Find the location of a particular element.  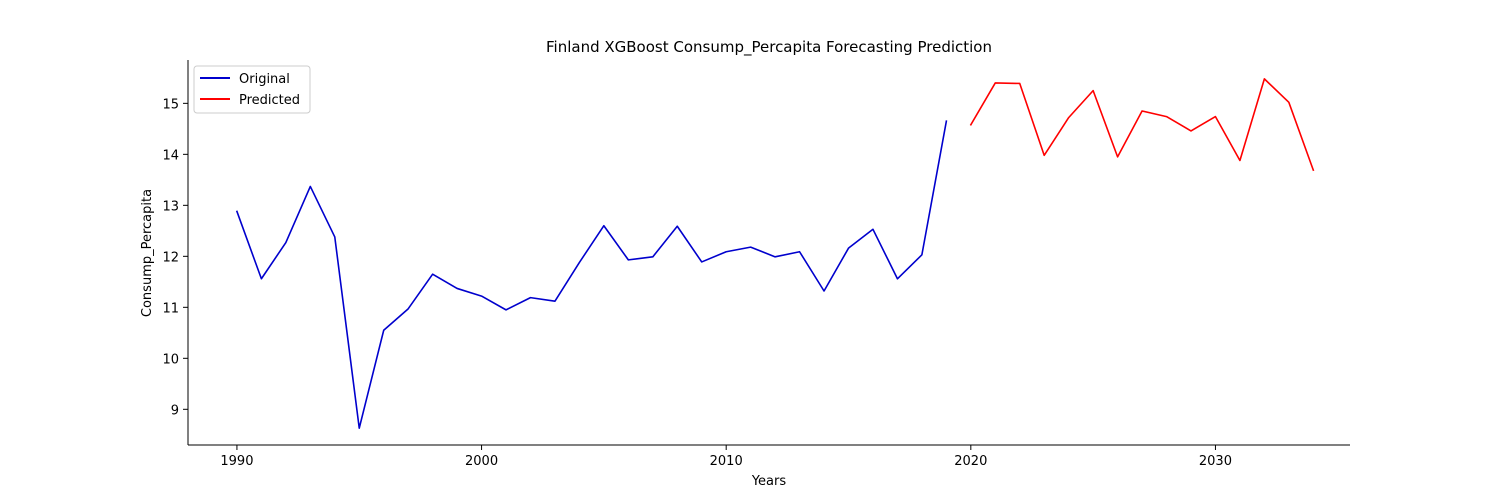

y-tick-label: 12 is located at coordinates (170, 257).